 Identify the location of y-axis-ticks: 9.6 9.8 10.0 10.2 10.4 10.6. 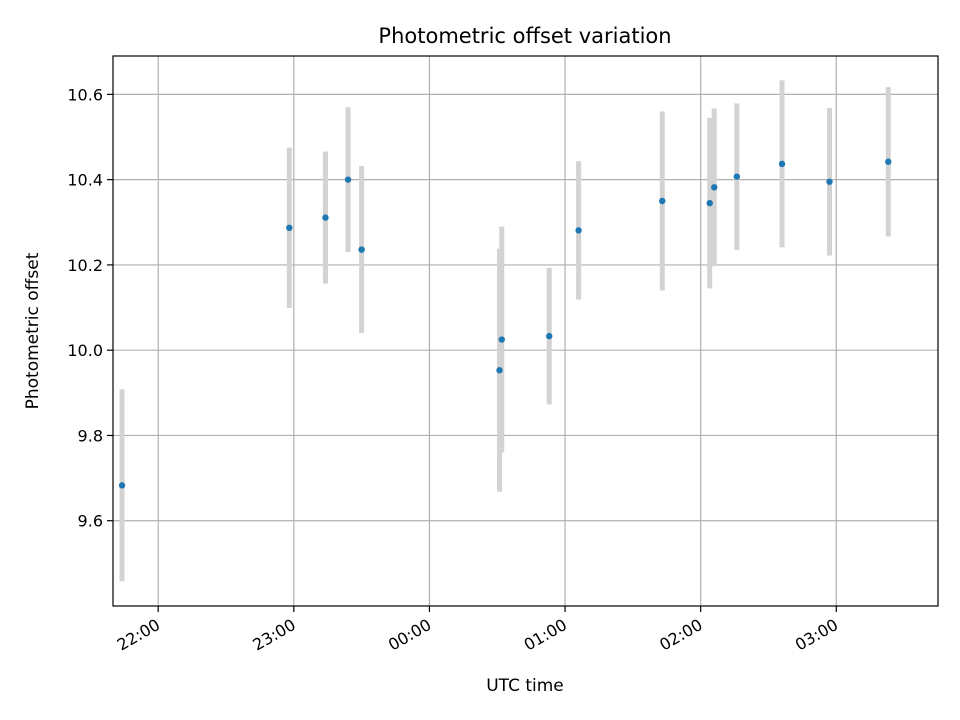
(90, 308).